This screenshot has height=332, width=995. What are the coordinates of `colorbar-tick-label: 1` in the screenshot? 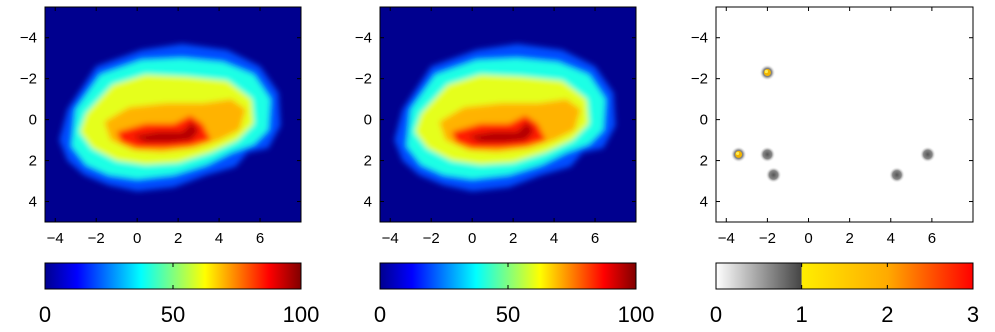 It's located at (802, 314).